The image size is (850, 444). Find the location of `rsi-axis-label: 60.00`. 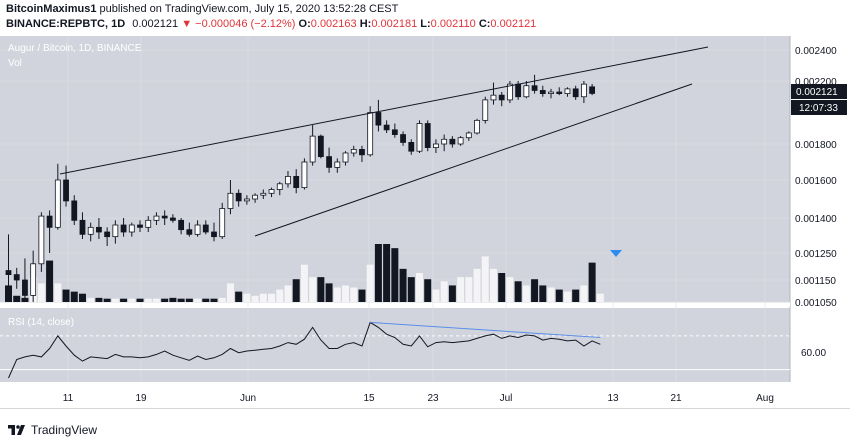

rsi-axis-label: 60.00 is located at coordinates (813, 353).